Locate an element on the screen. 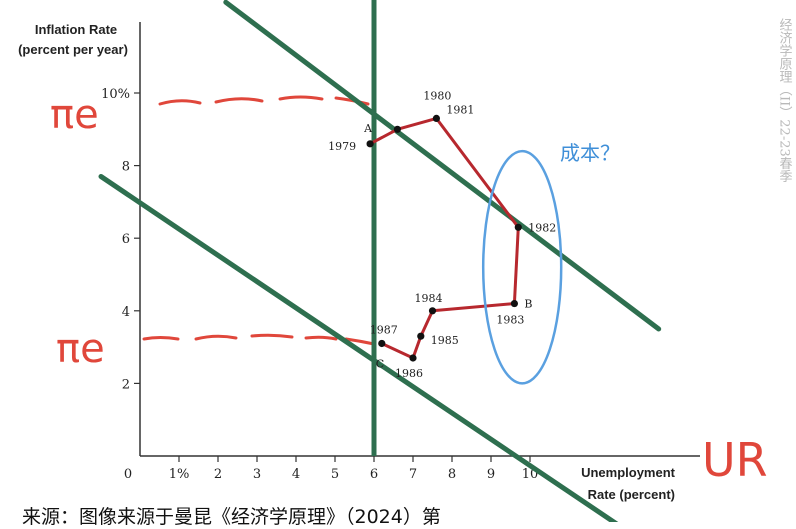 Image resolution: width=796 pixels, height=529 pixels. x-ticks: 0 1% 2 3 4 5 6 7 8 9 10 is located at coordinates (331, 469).